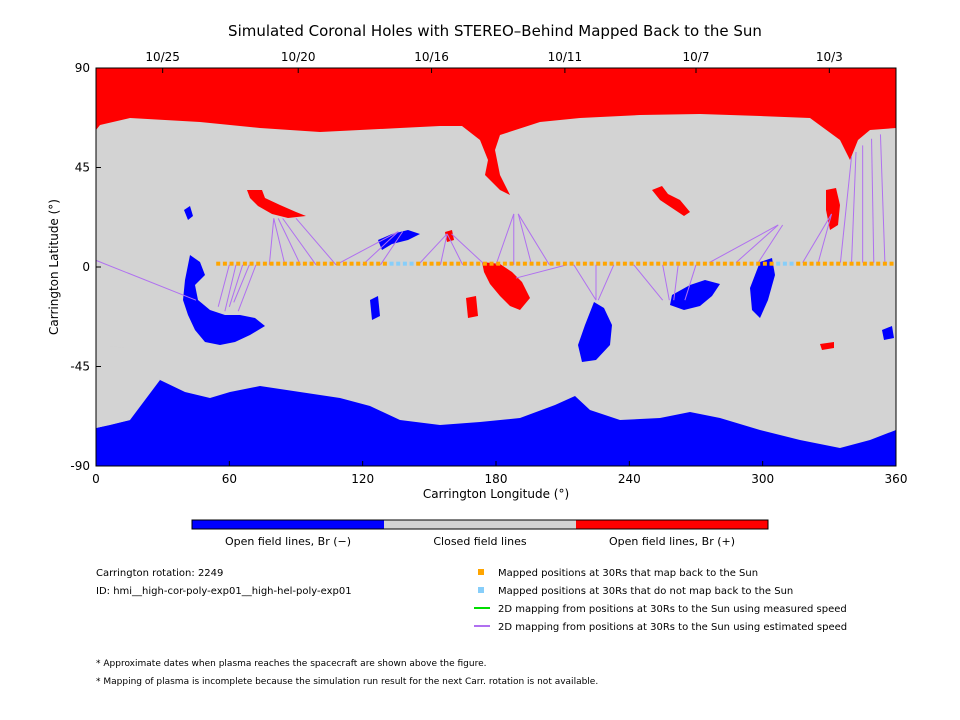 The image size is (960, 720). Describe the element at coordinates (480, 524) in the screenshot. I see `colorbar-closed` at that location.